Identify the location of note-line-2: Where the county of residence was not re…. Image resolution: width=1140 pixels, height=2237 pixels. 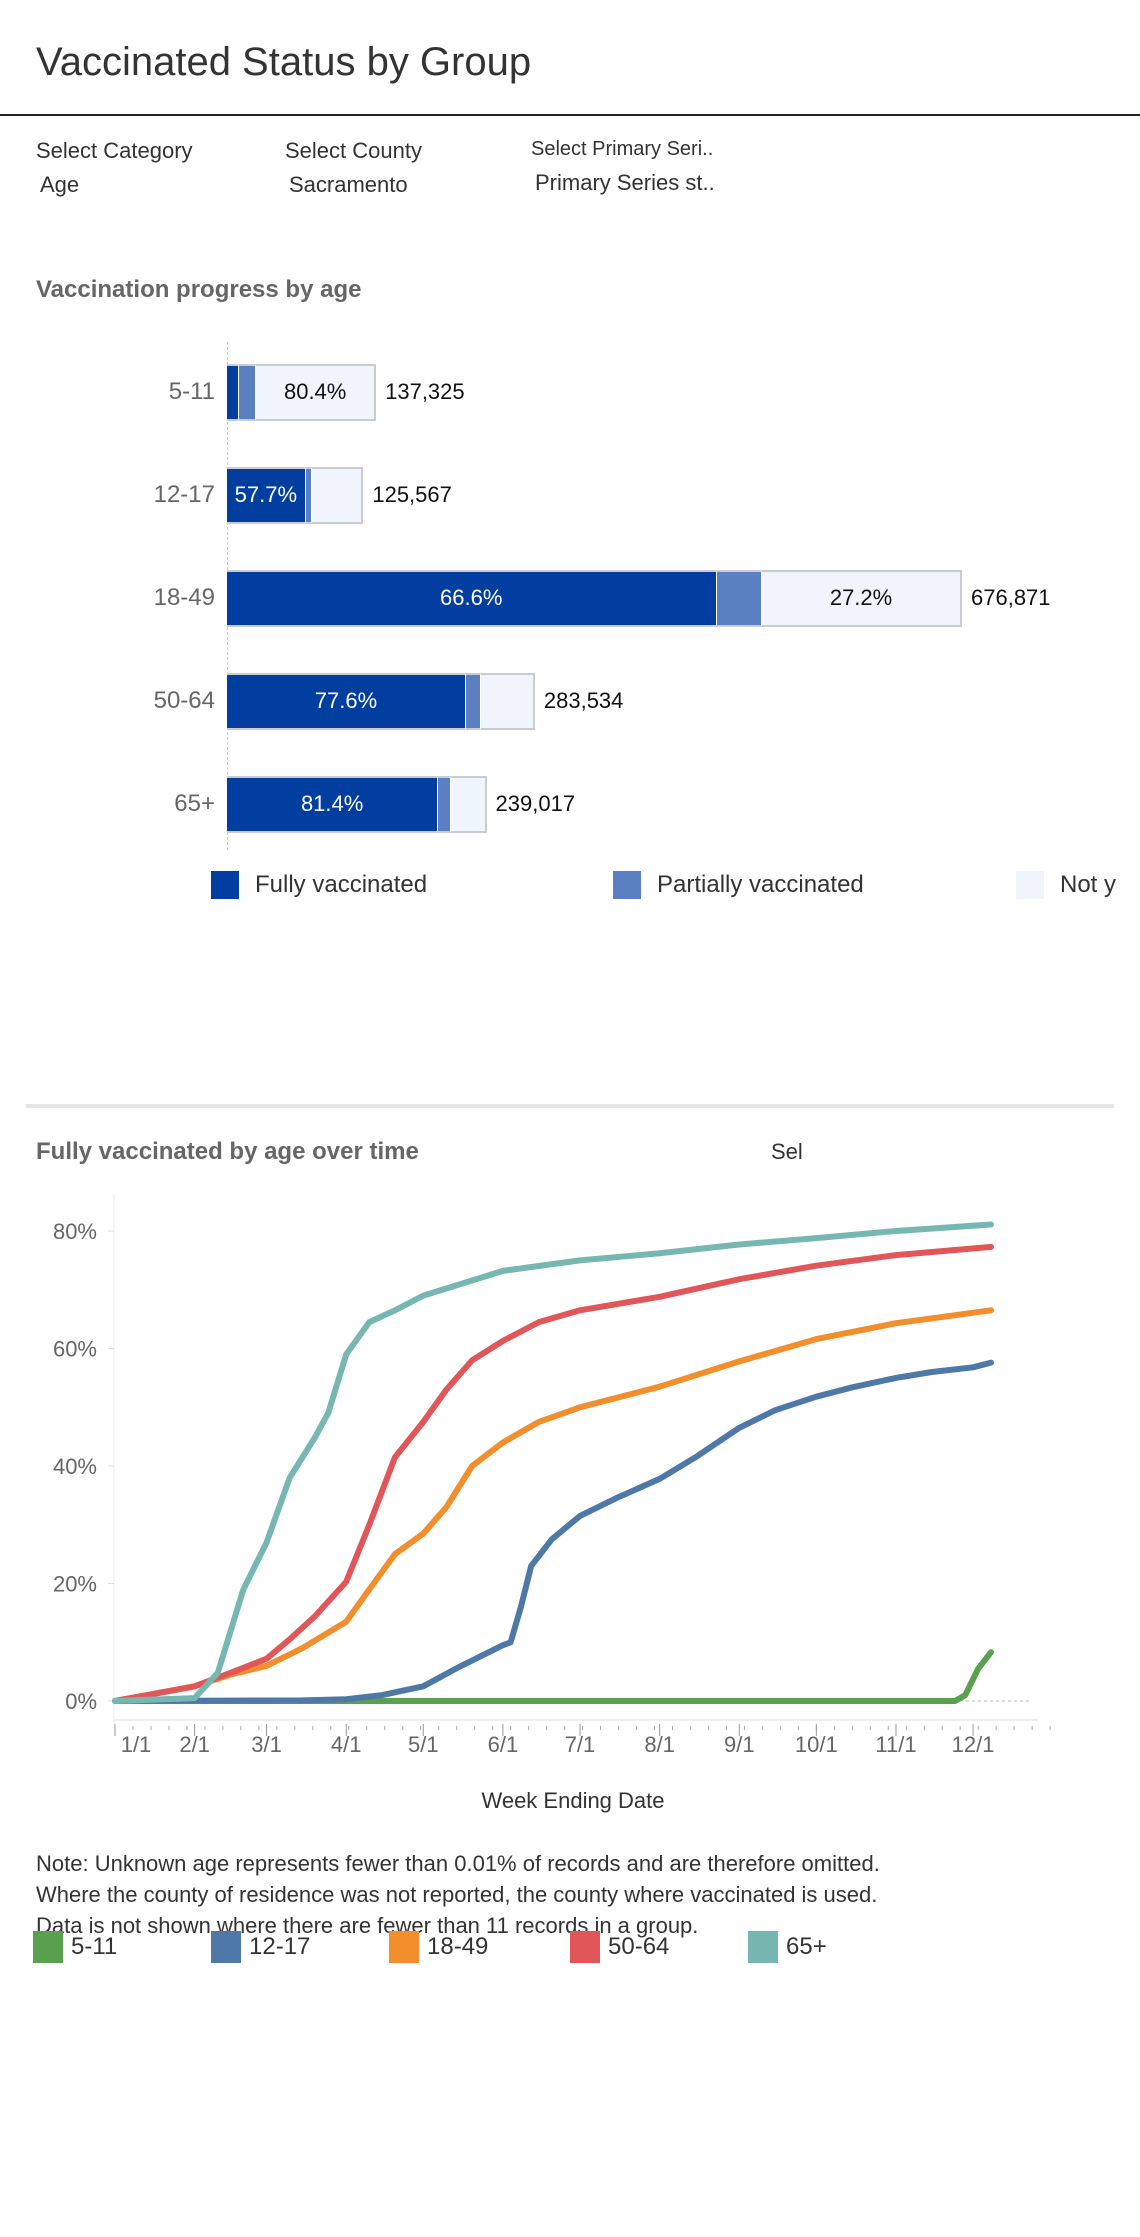
(457, 1894).